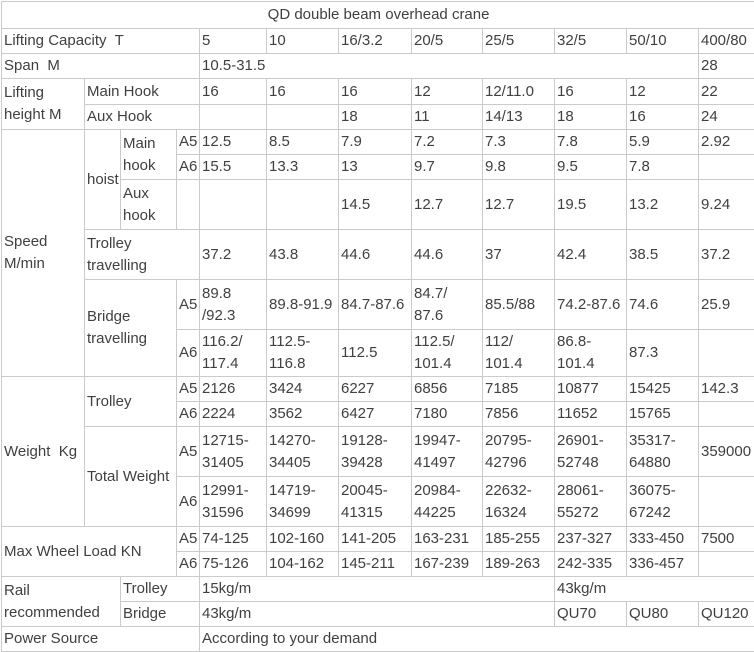  I want to click on value-cell: 11652, so click(590, 414).